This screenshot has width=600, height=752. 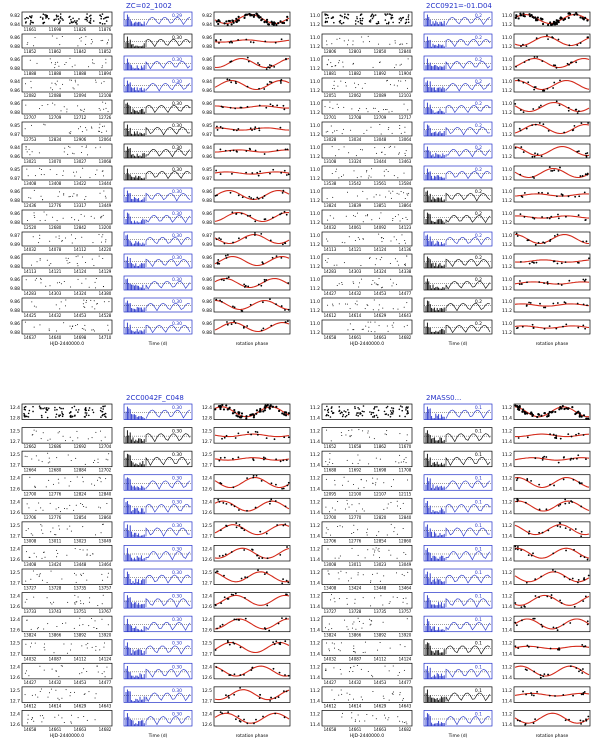 I want to click on periodogram-amplitude-label: 0.2, so click(x=478, y=280).